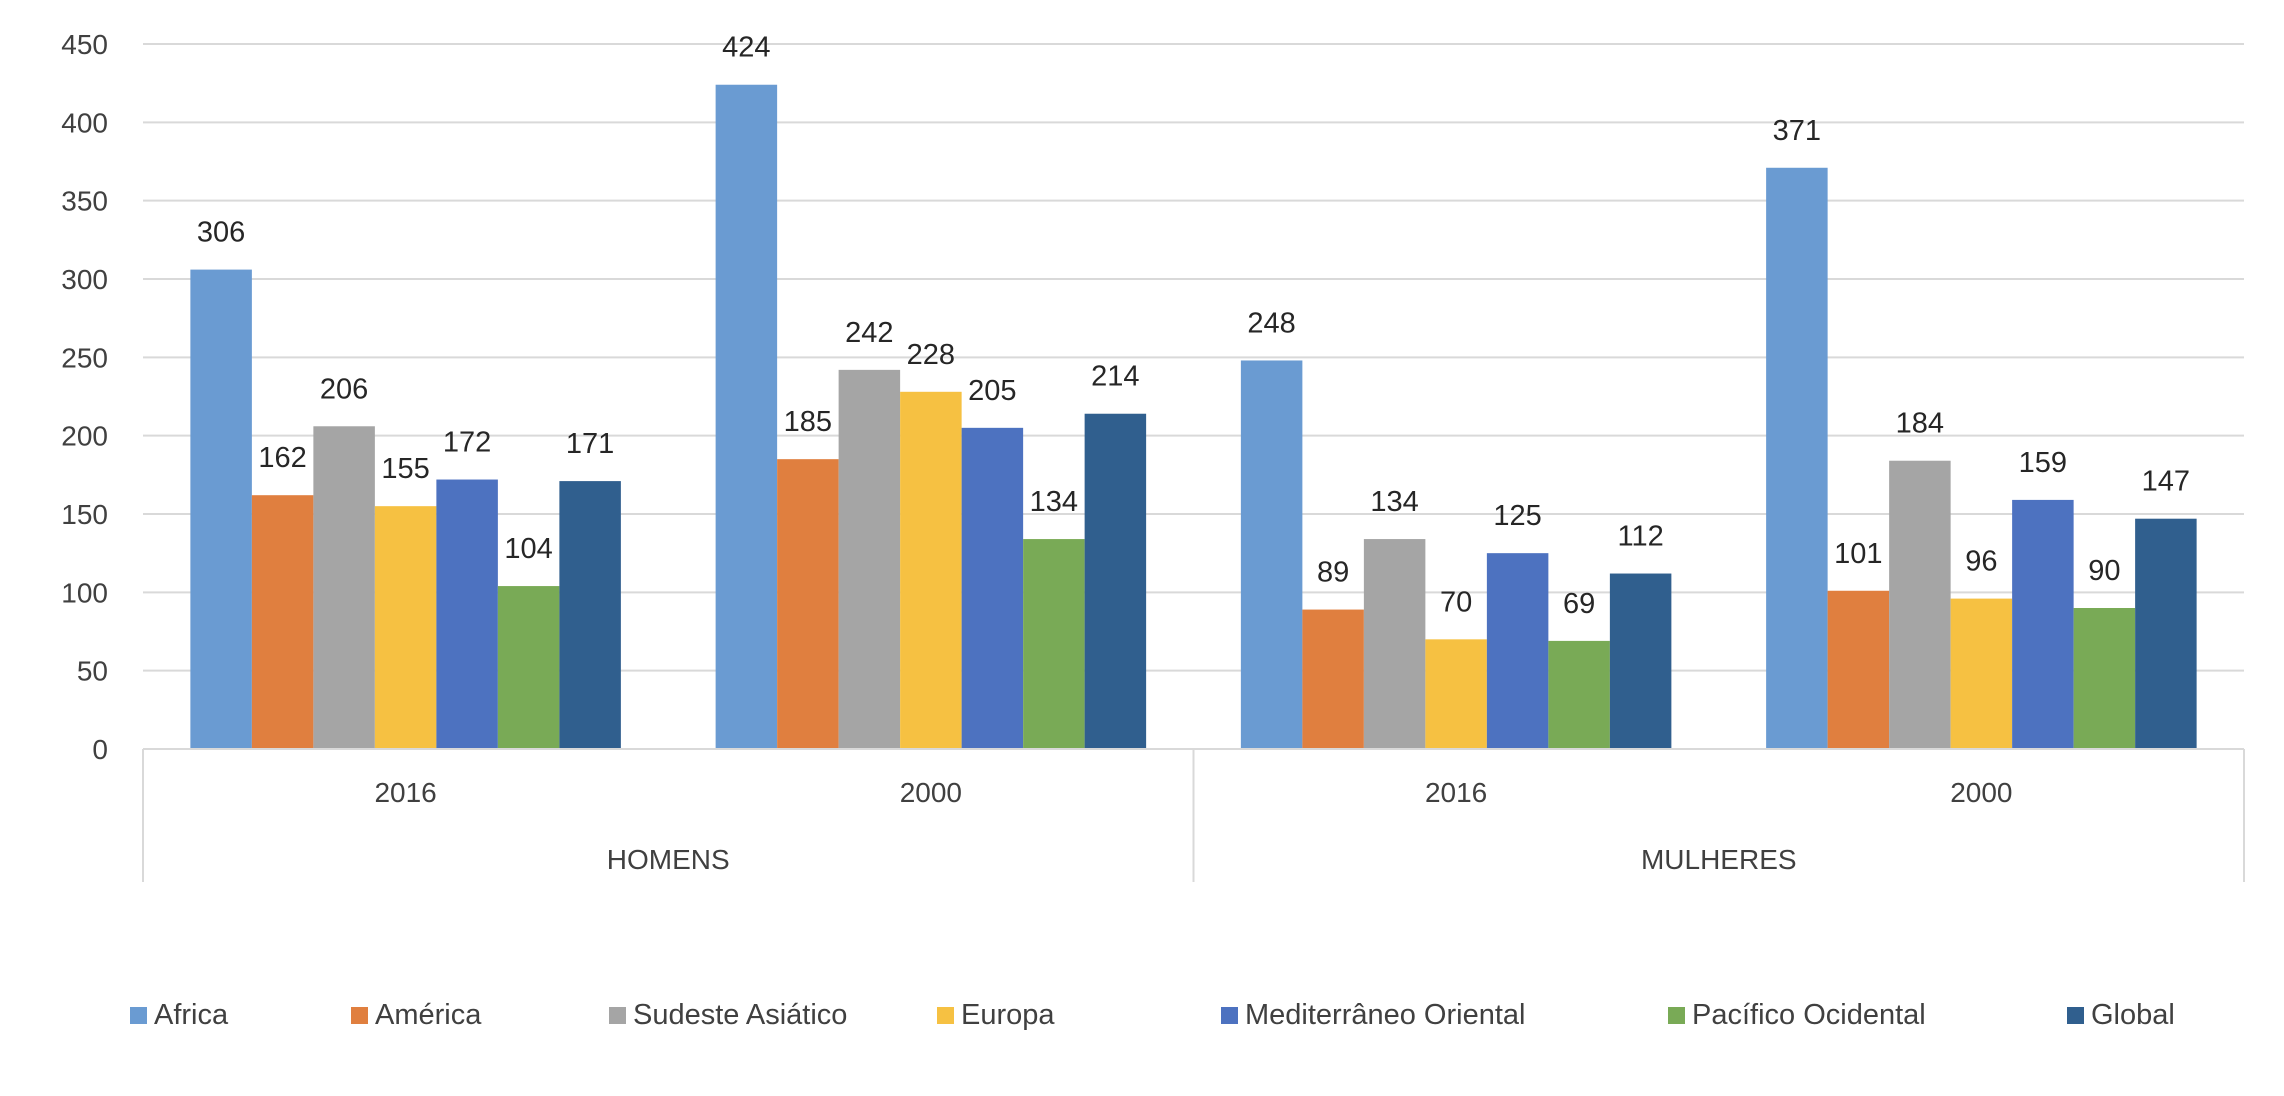 The width and height of the screenshot is (2284, 1096). Describe the element at coordinates (1333, 573) in the screenshot. I see `data-label: 89` at that location.